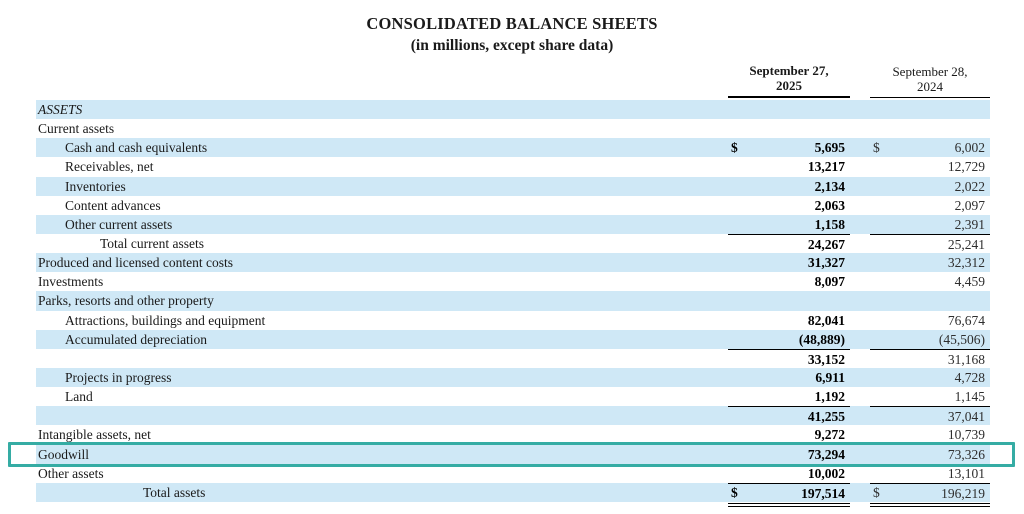 This screenshot has height=514, width=1024. I want to click on table-row-assets: ASSETS, so click(513, 110).